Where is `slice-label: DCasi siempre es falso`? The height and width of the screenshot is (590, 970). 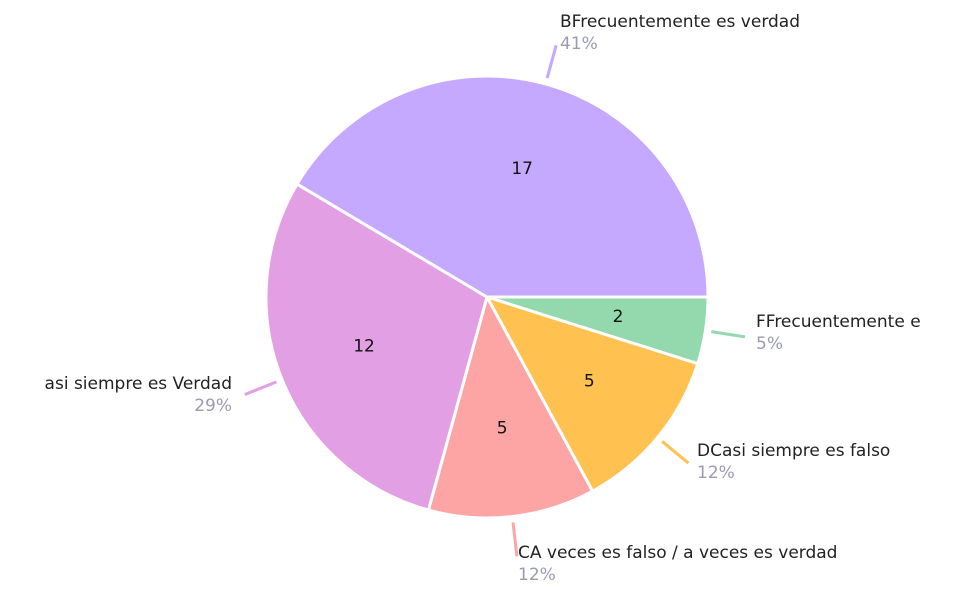
slice-label: DCasi siempre es falso is located at coordinates (793, 451).